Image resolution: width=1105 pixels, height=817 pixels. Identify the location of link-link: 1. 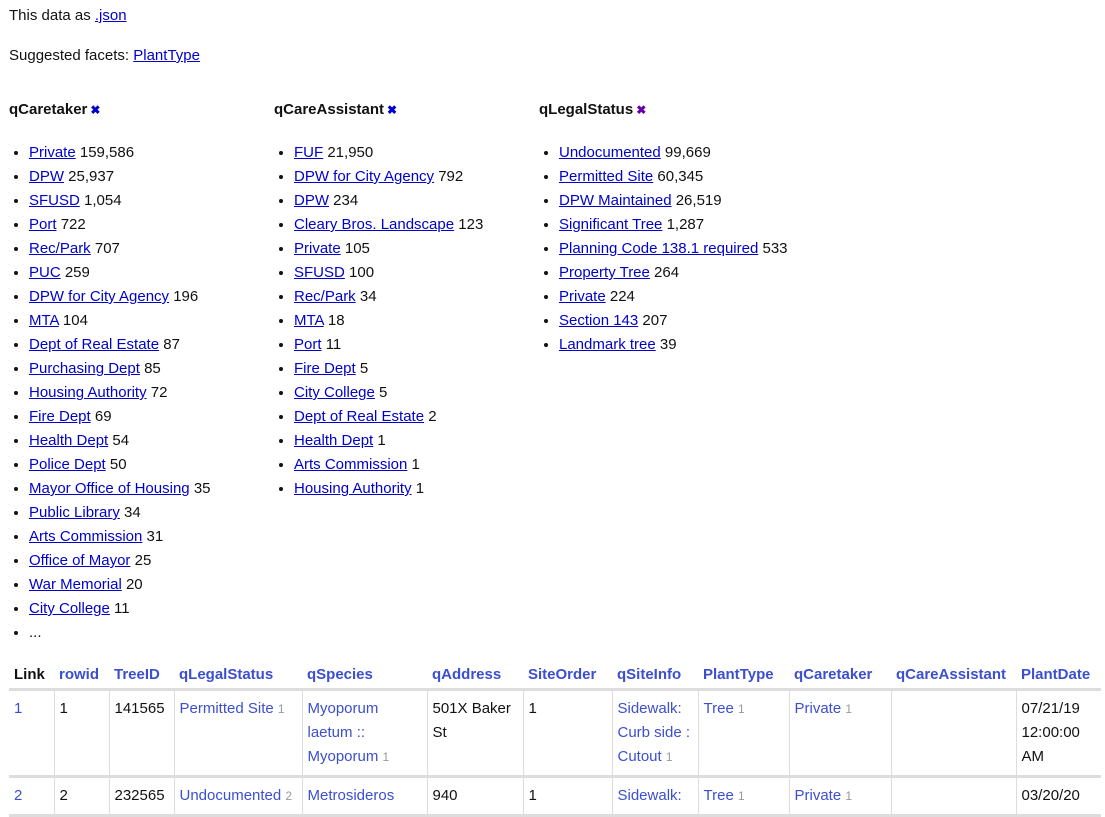
(18, 708).